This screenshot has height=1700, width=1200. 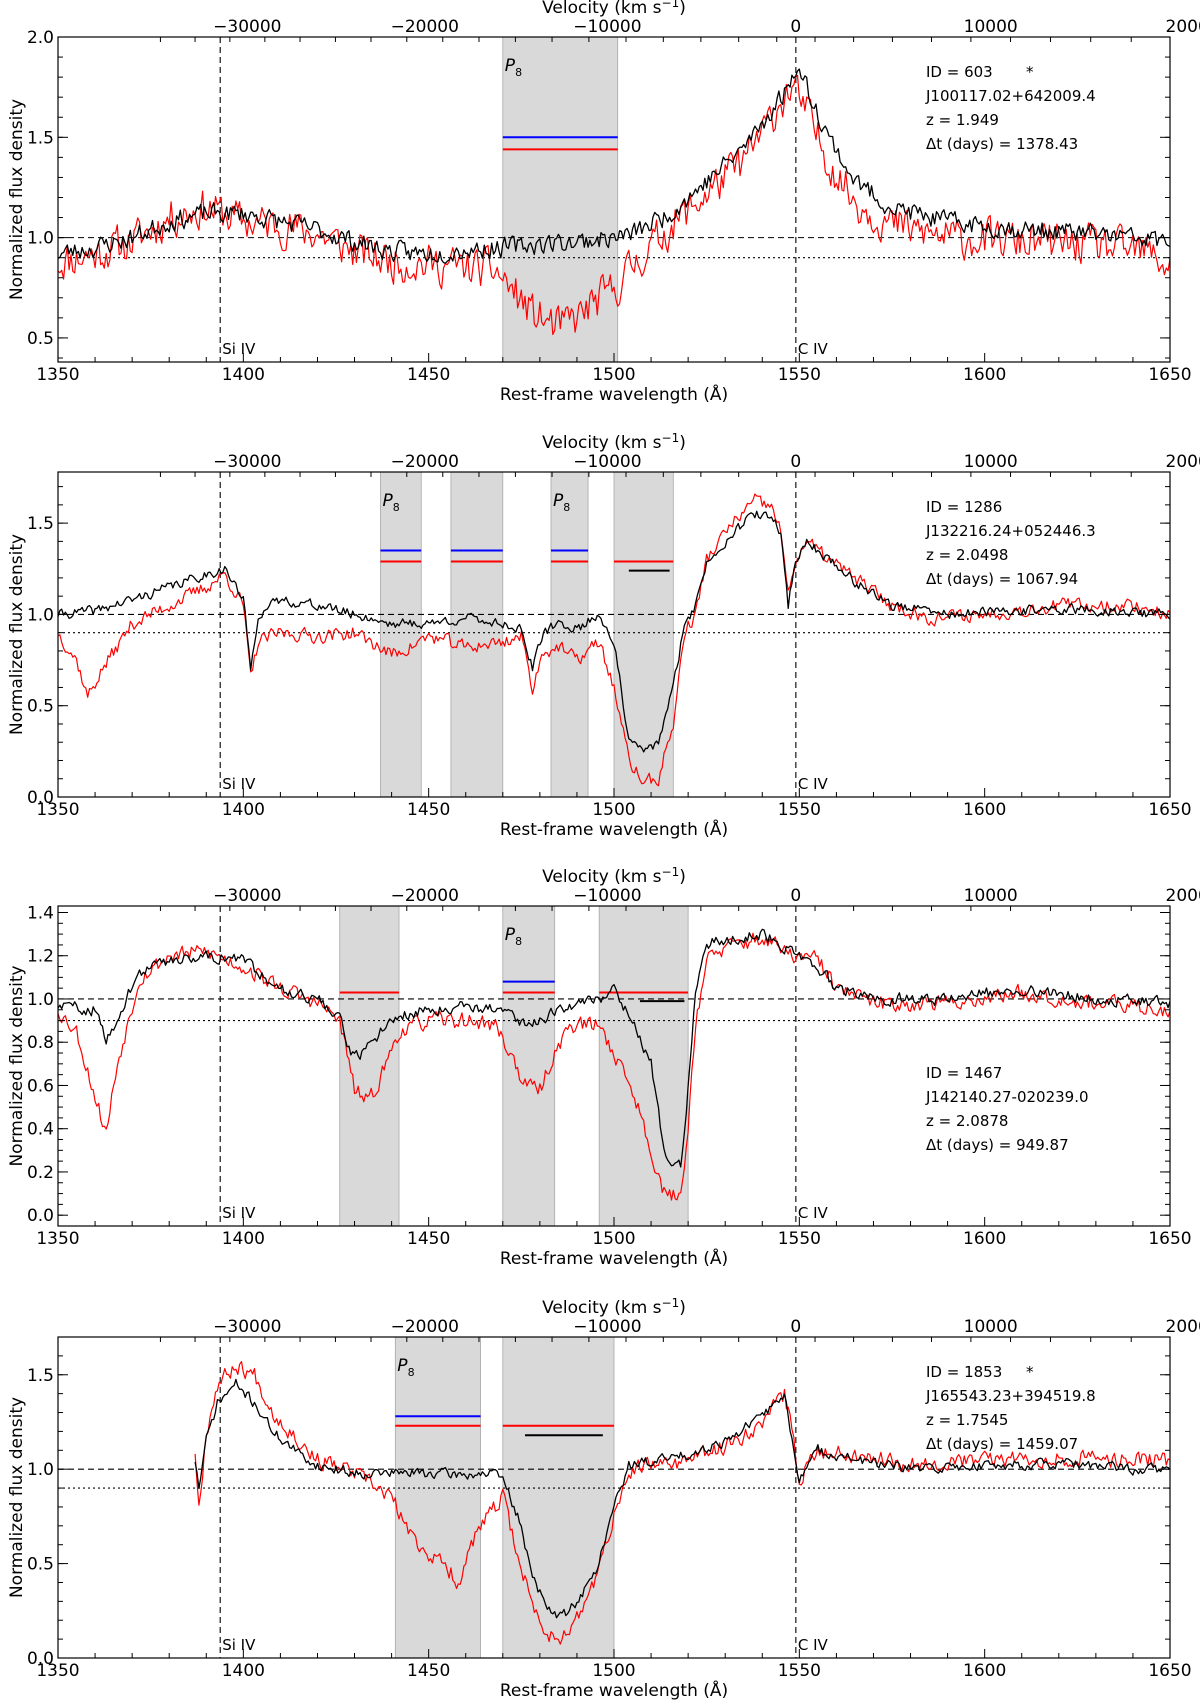 What do you see at coordinates (40, 1086) in the screenshot?
I see `y-tick-label: 0.6` at bounding box center [40, 1086].